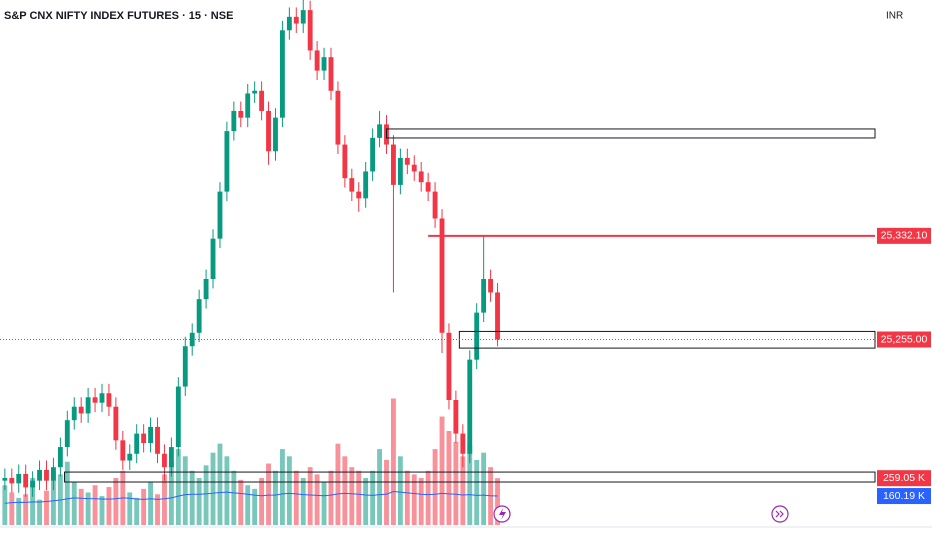 This screenshot has width=932, height=550. Describe the element at coordinates (251, 497) in the screenshot. I see `volume-ma-line` at that location.